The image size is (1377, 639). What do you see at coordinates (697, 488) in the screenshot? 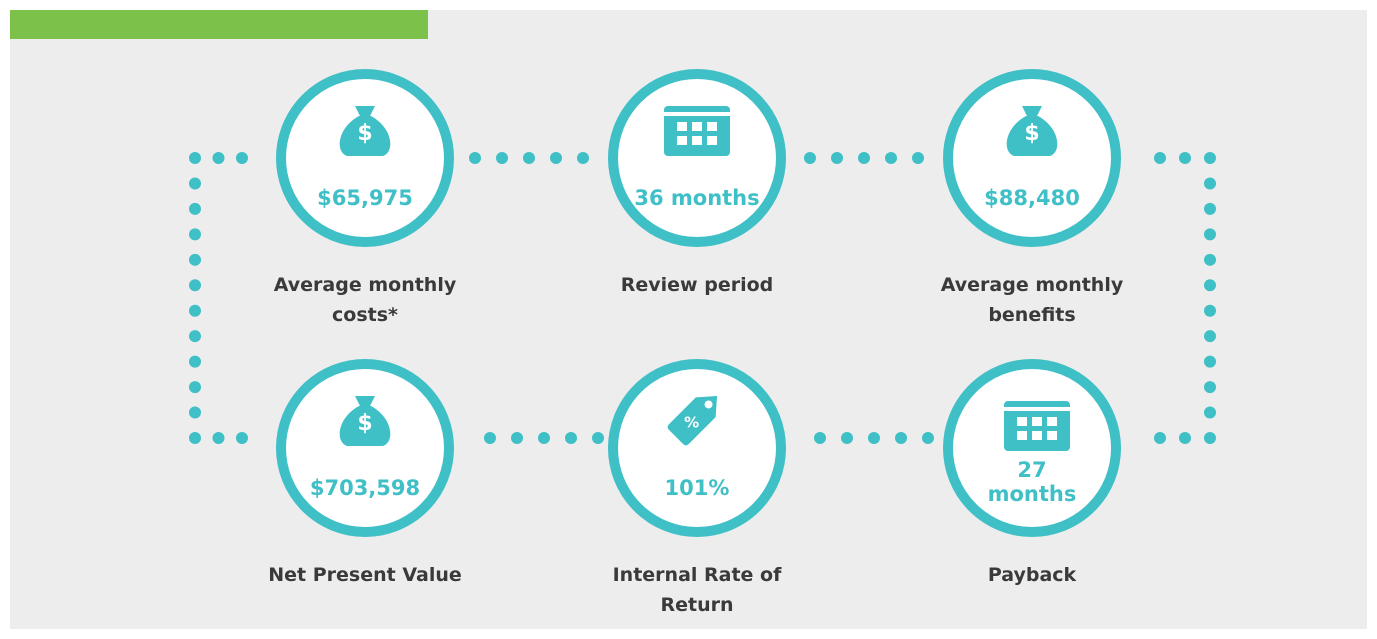
I see `item-value: 101%` at bounding box center [697, 488].